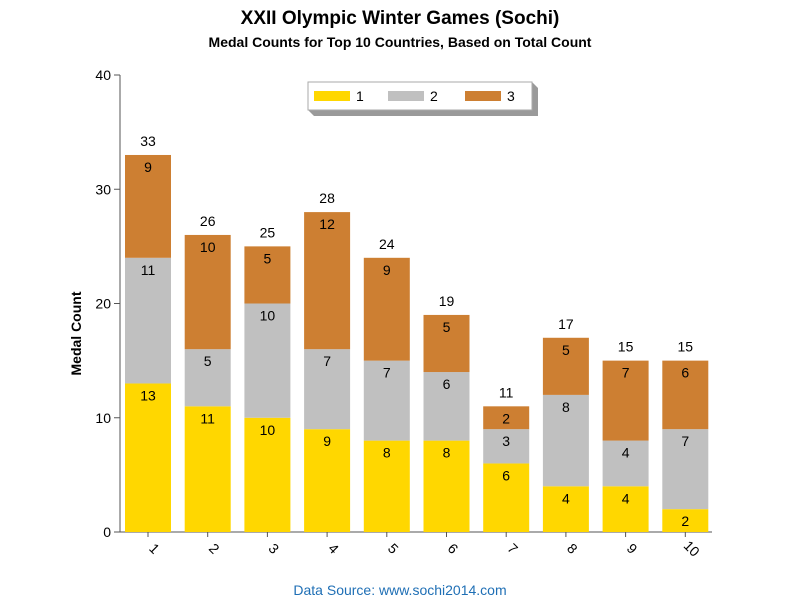 This screenshot has width=800, height=600. I want to click on y-tick-label: 10, so click(103, 418).